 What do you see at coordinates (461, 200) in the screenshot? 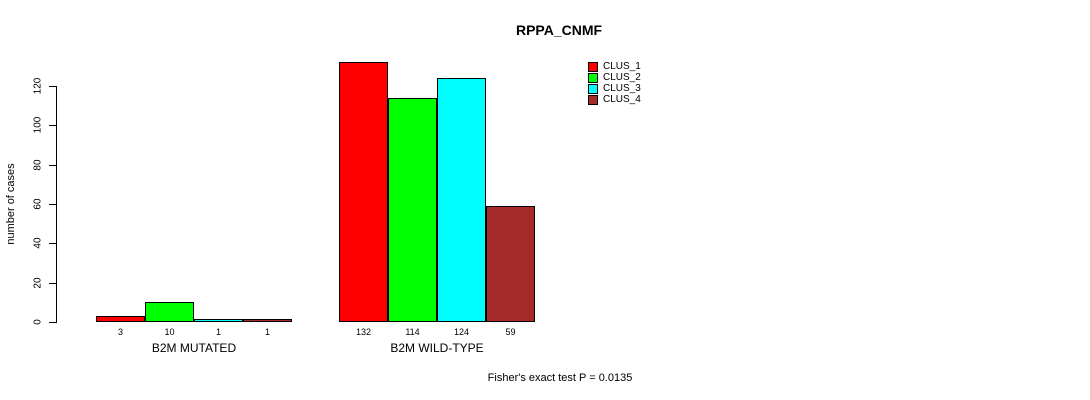
I see `bar-clus_3-wild-type` at bounding box center [461, 200].